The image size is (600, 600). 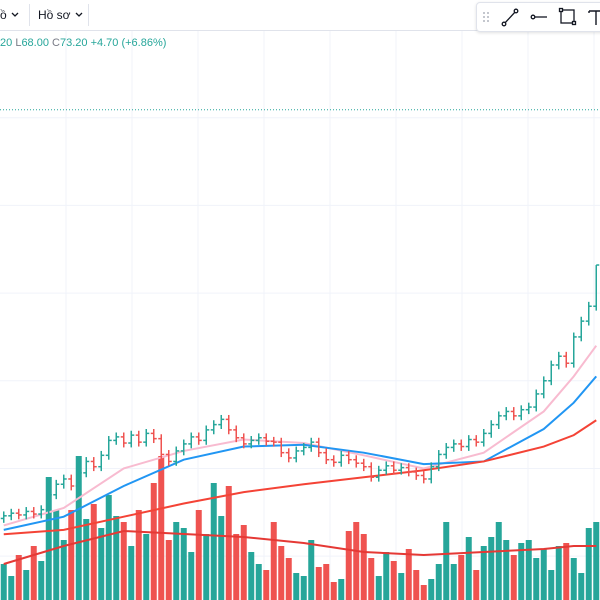 What do you see at coordinates (6, 43) in the screenshot?
I see `legend-value: 20` at bounding box center [6, 43].